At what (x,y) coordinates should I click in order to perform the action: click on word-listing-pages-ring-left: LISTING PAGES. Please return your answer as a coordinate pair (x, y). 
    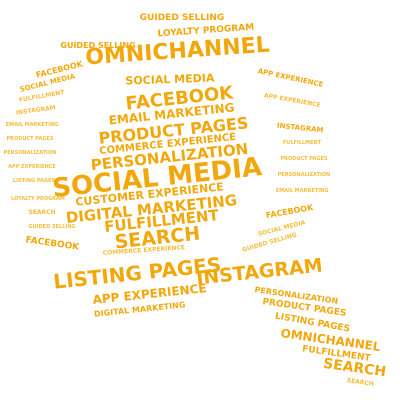
    Looking at the image, I should click on (34, 181).